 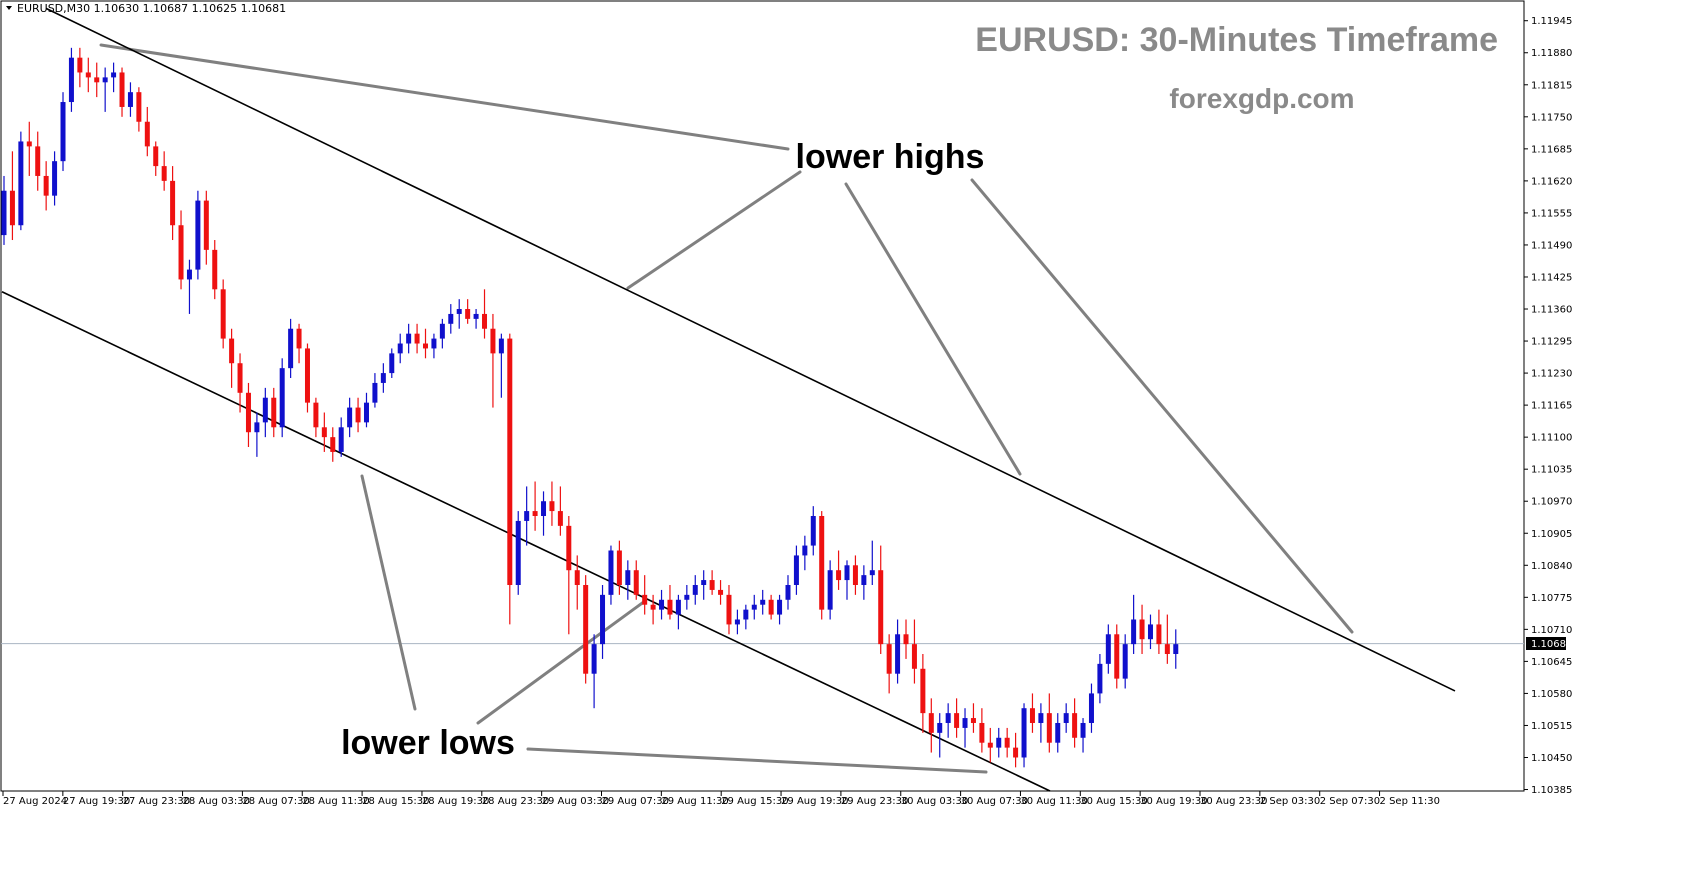 What do you see at coordinates (1113, 801) in the screenshot?
I see `x-tick-label: 30 Aug 15:30` at bounding box center [1113, 801].